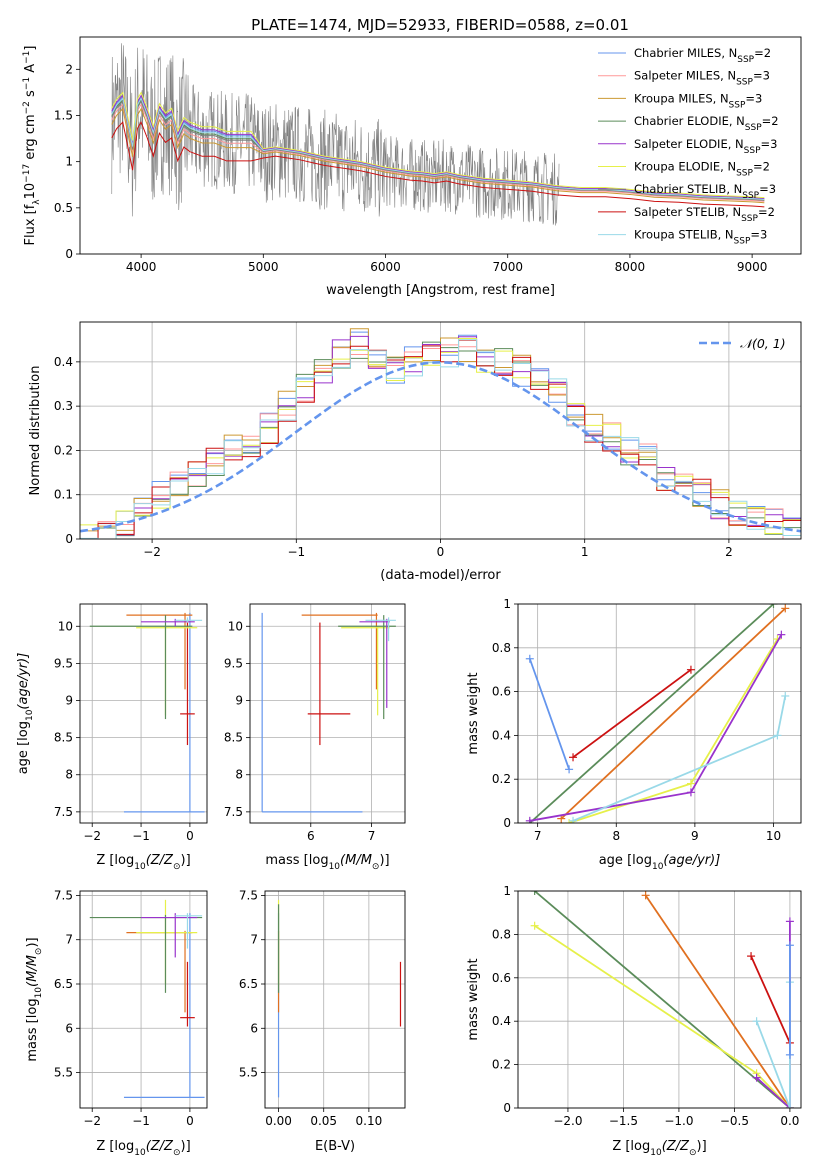 The width and height of the screenshot is (819, 1170). What do you see at coordinates (678, 1121) in the screenshot?
I see `x-tick-label: −1.0` at bounding box center [678, 1121].